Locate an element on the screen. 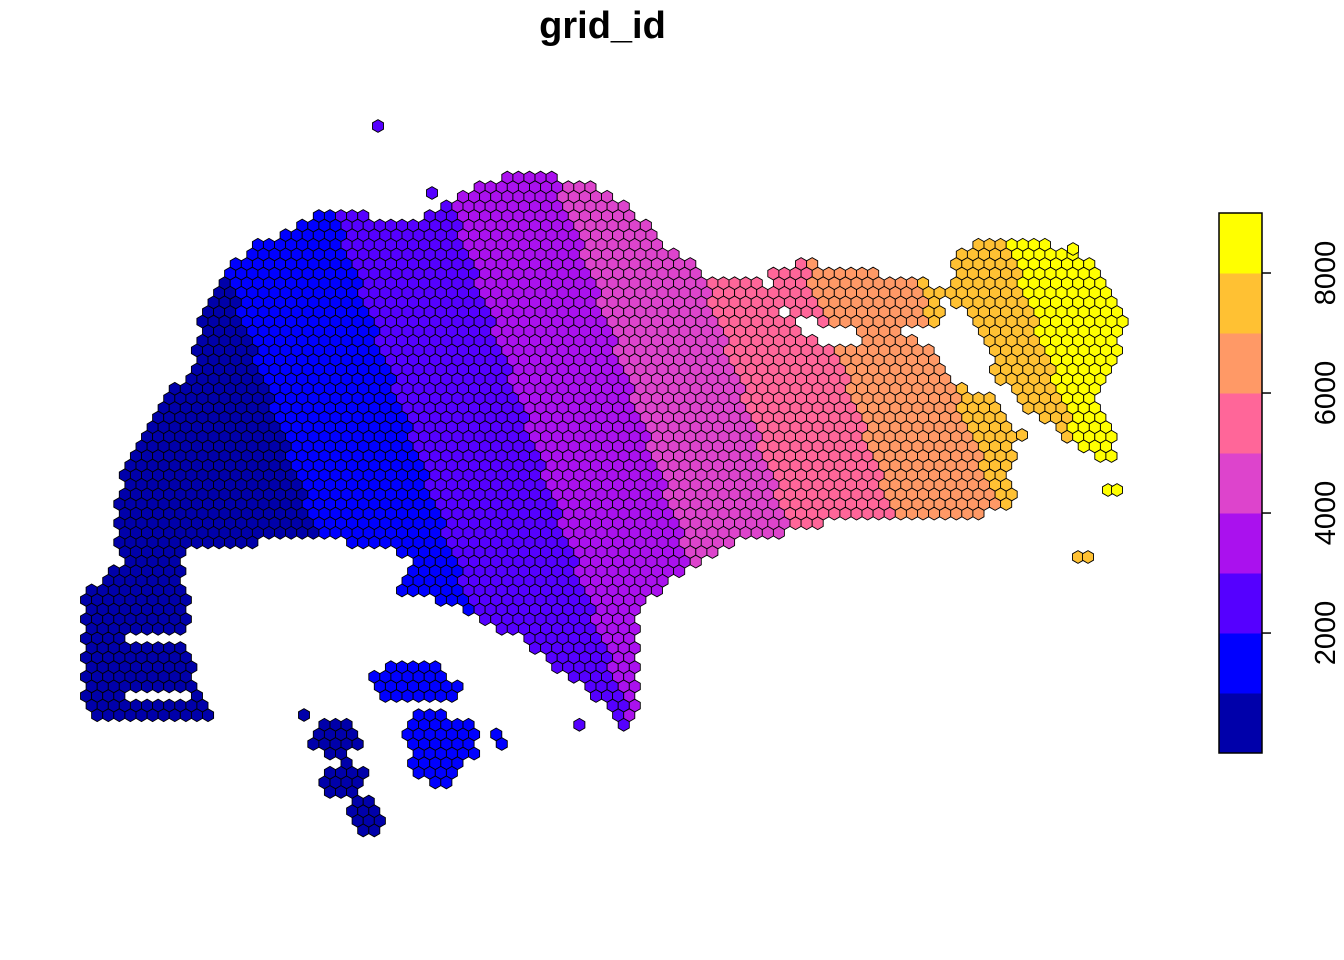  grid-hexagon is located at coordinates (934, 321).